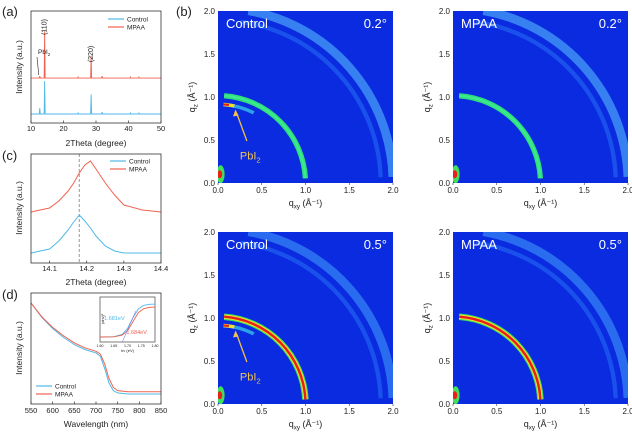 The height and width of the screenshot is (436, 632). I want to click on panel-label-a: (a), so click(10, 11).